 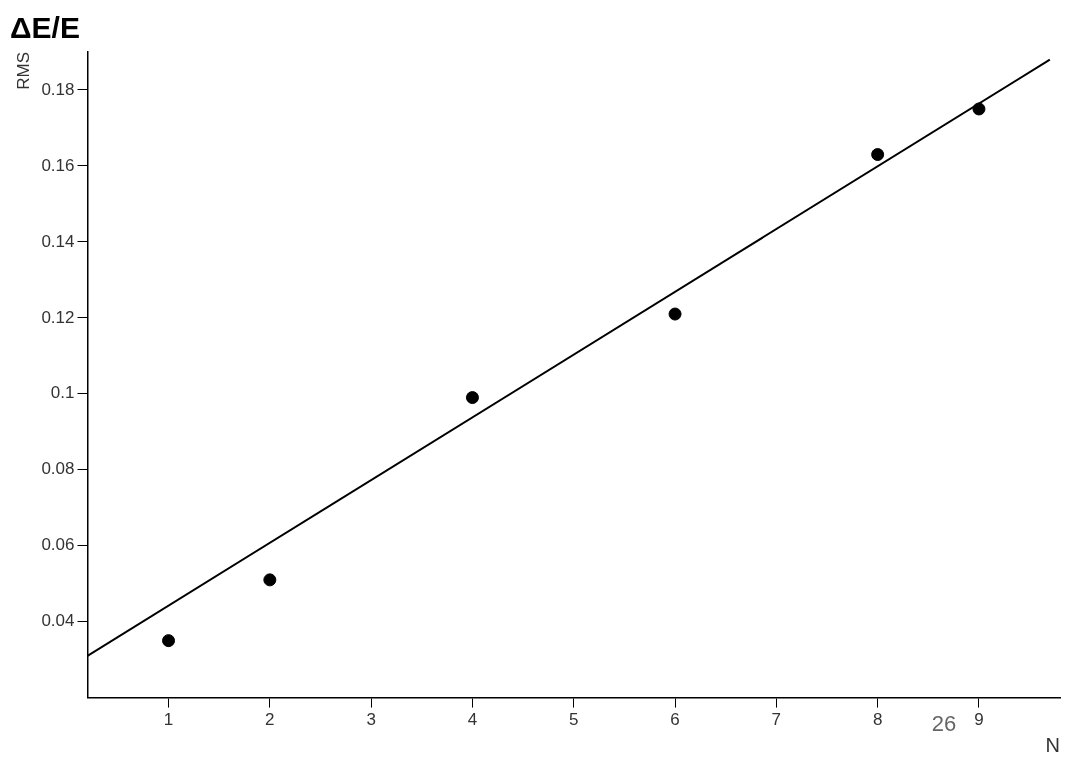 I want to click on x-tick-label: 7, so click(x=776, y=720).